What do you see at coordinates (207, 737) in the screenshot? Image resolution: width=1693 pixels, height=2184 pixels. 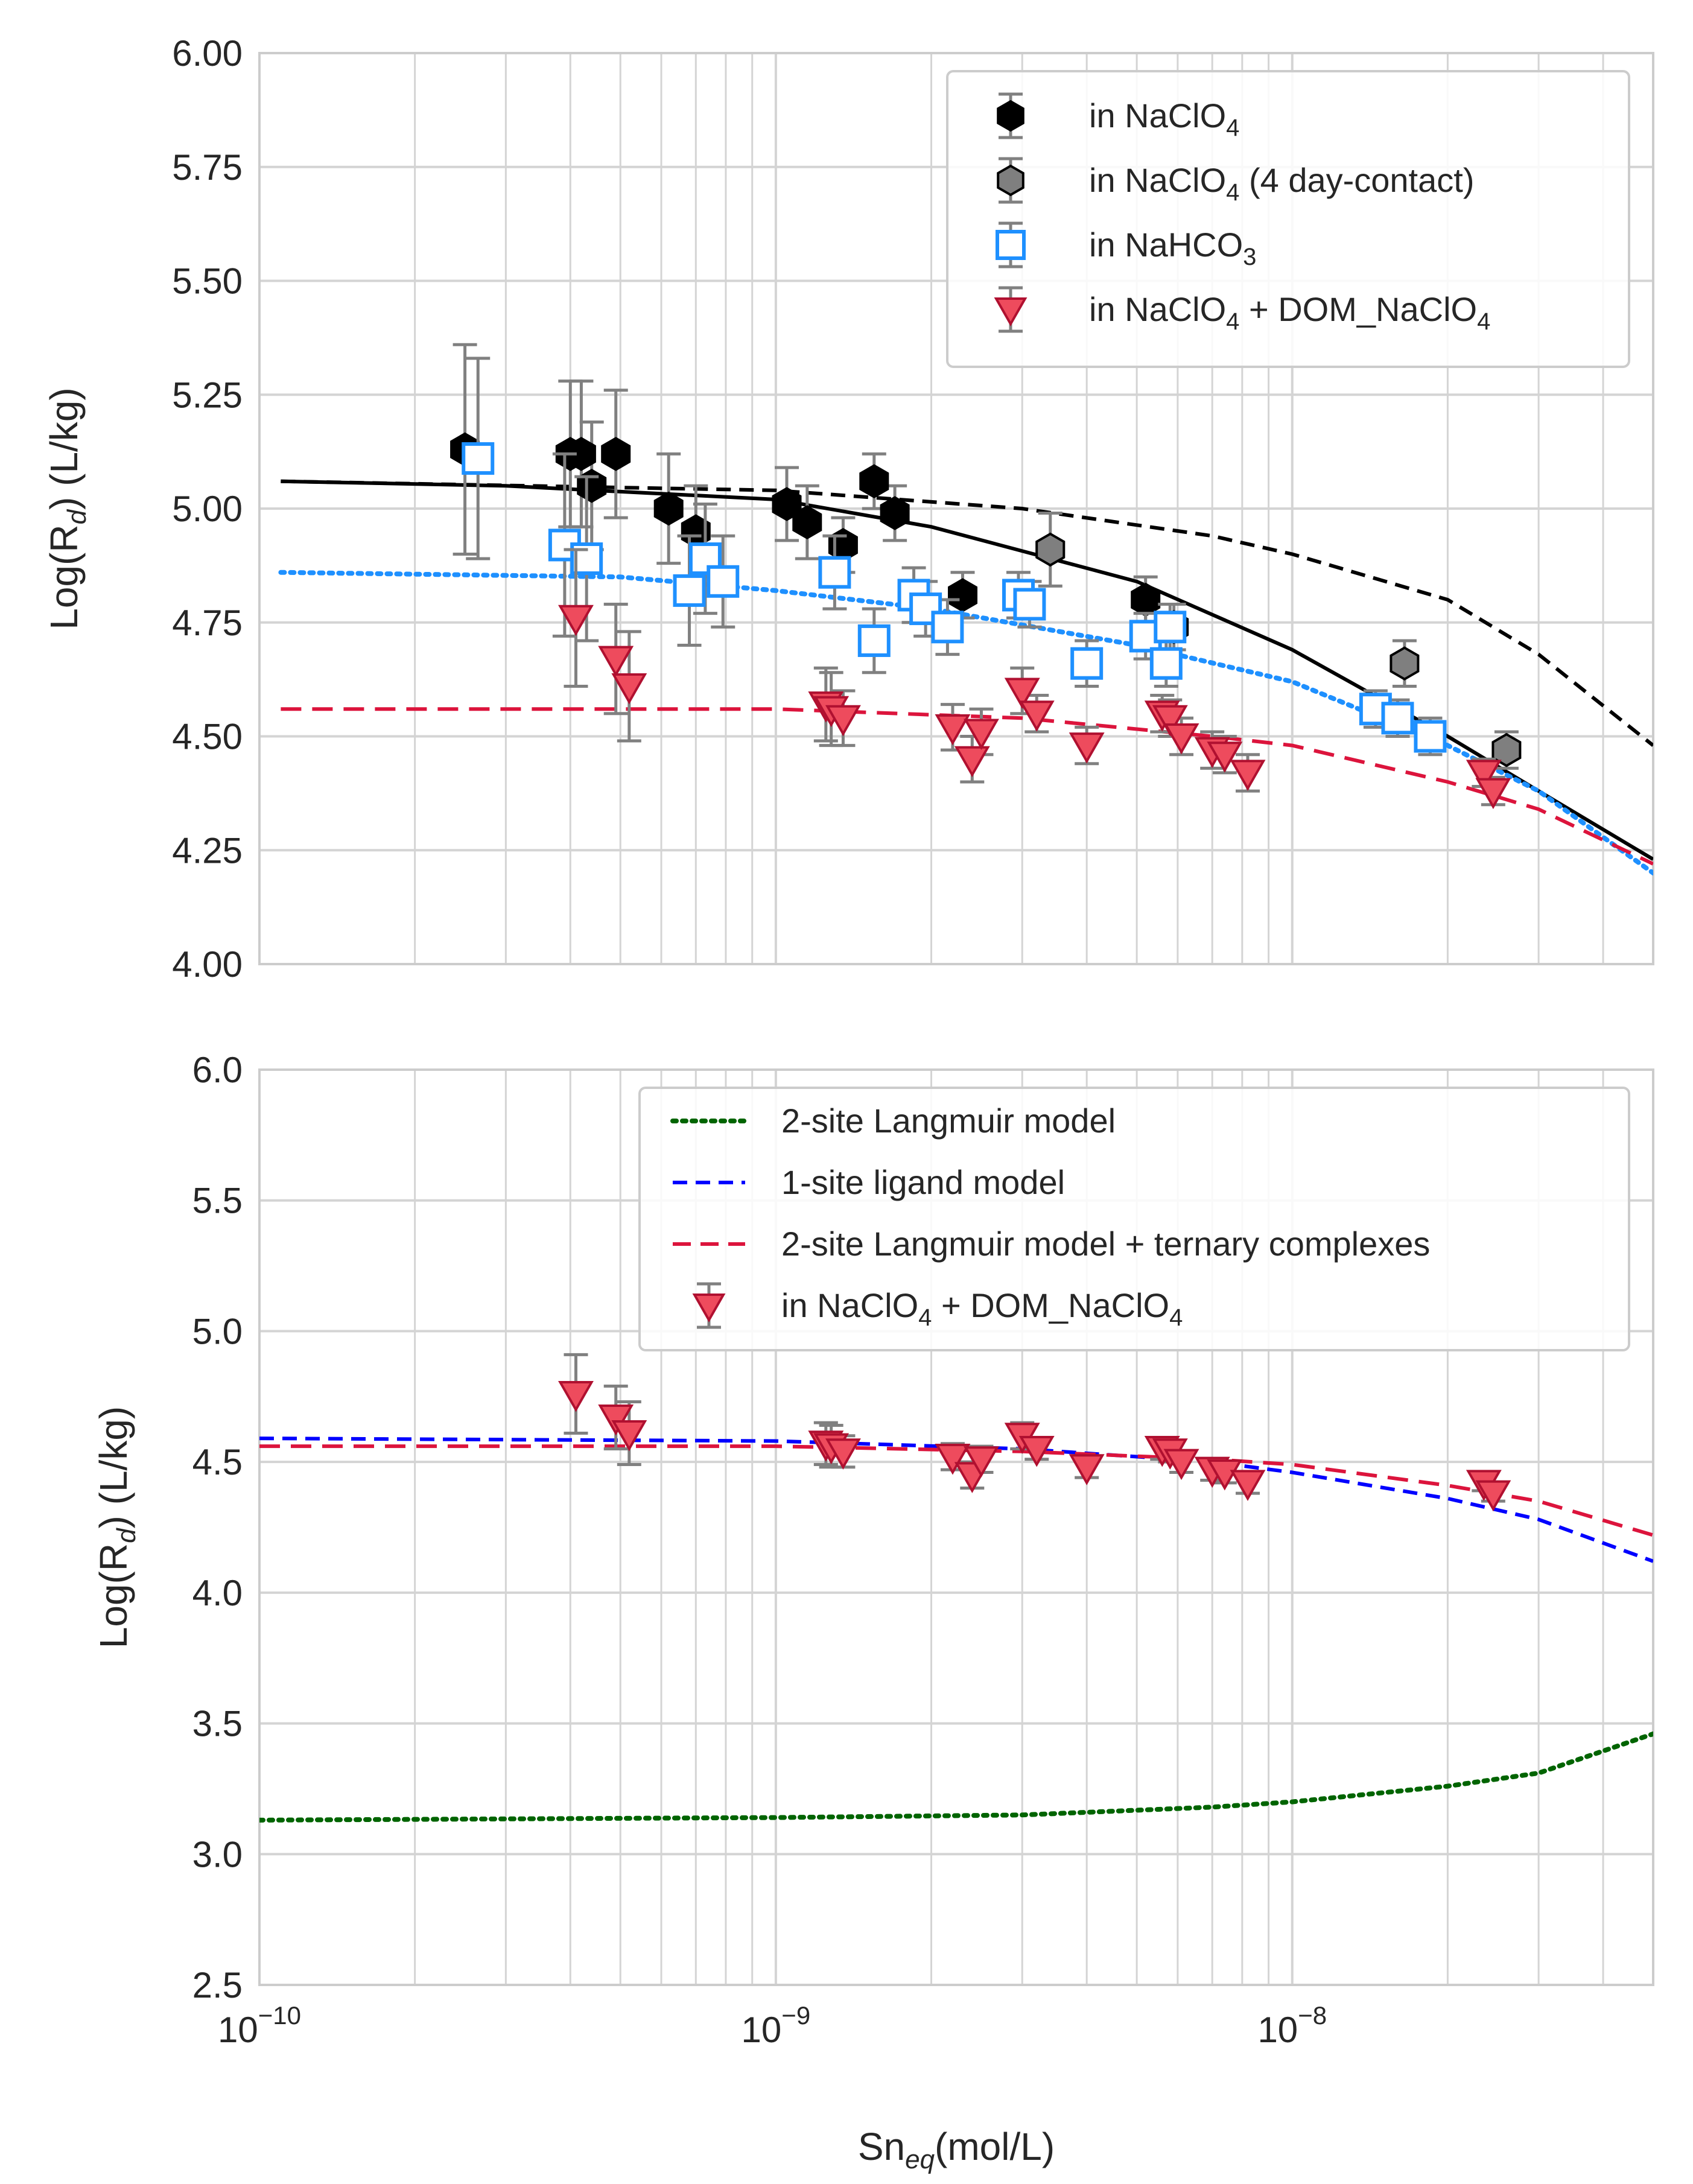 I see `y-tick-label: 4.50` at bounding box center [207, 737].